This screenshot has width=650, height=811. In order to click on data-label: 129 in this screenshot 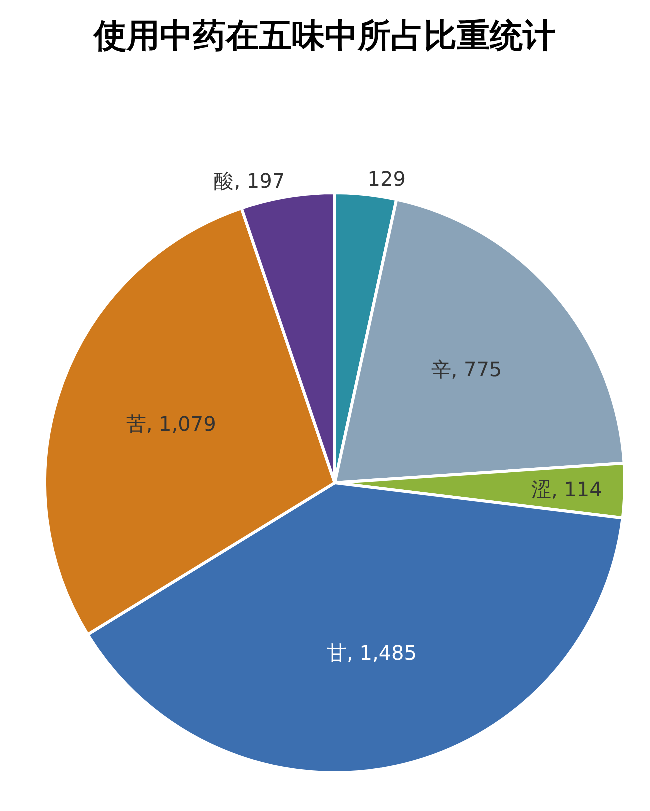, I will do `click(387, 178)`.